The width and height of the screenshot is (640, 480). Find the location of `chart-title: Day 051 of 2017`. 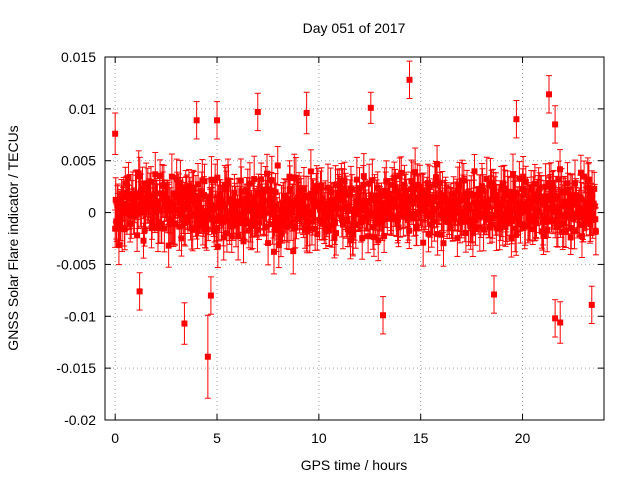

chart-title: Day 051 of 2017 is located at coordinates (354, 28).